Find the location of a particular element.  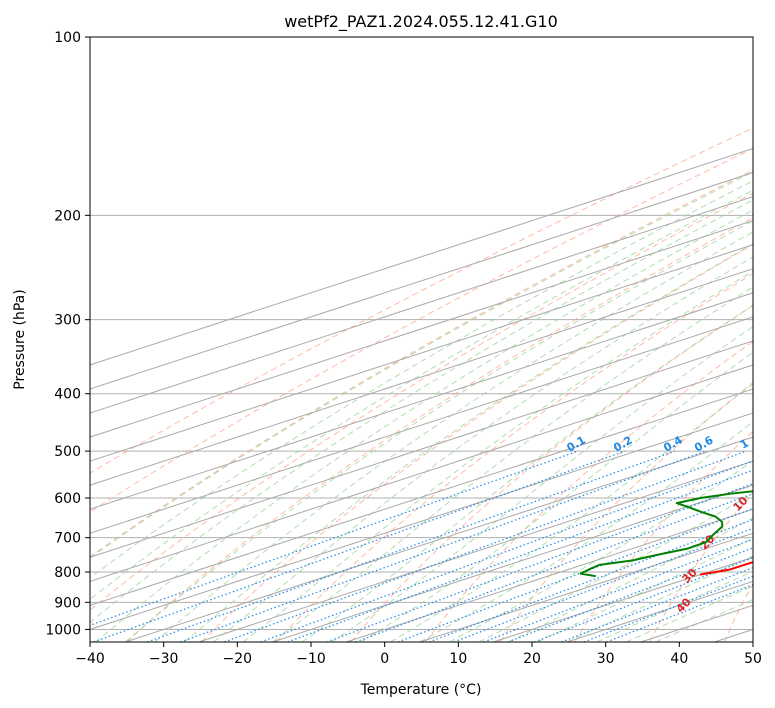

y-tick-label: 1000 is located at coordinates (63, 630).